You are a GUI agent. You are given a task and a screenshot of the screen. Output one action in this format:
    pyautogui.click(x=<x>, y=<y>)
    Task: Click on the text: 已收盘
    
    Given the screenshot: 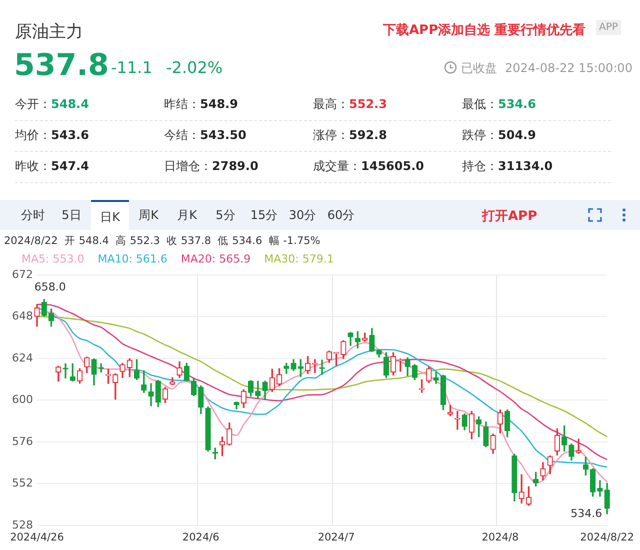 What is the action you would take?
    pyautogui.click(x=479, y=68)
    